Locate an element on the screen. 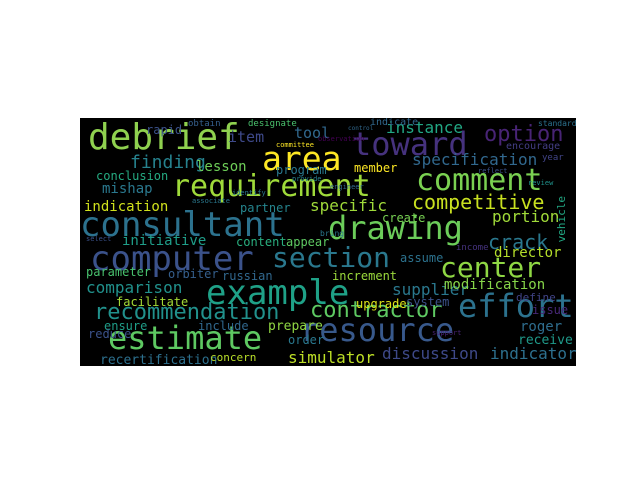 This screenshot has width=640, height=480. cloud-word: member is located at coordinates (376, 168).